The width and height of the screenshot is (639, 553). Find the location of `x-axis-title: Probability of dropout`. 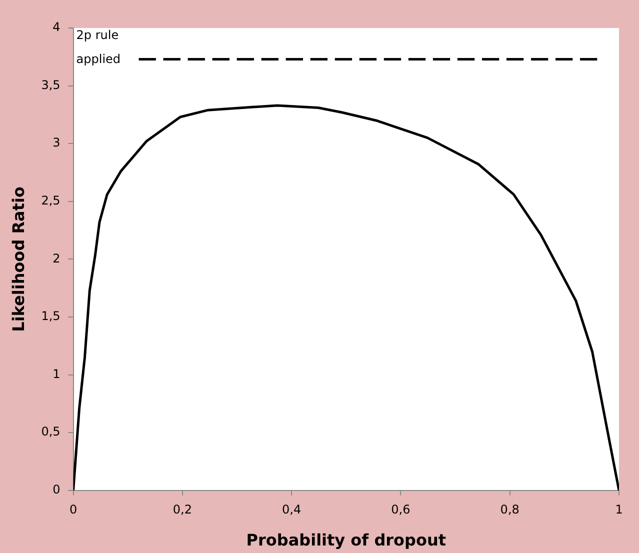

x-axis-title: Probability of dropout is located at coordinates (346, 540).